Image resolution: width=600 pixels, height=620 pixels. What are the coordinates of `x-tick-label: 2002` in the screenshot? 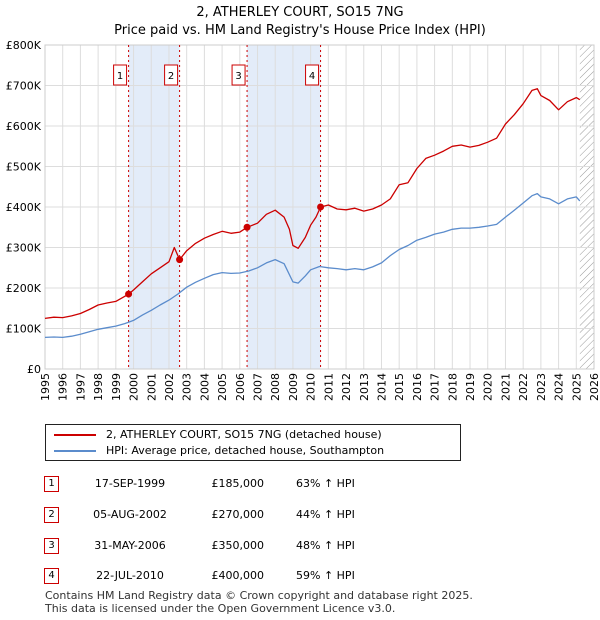 It's located at (169, 387).